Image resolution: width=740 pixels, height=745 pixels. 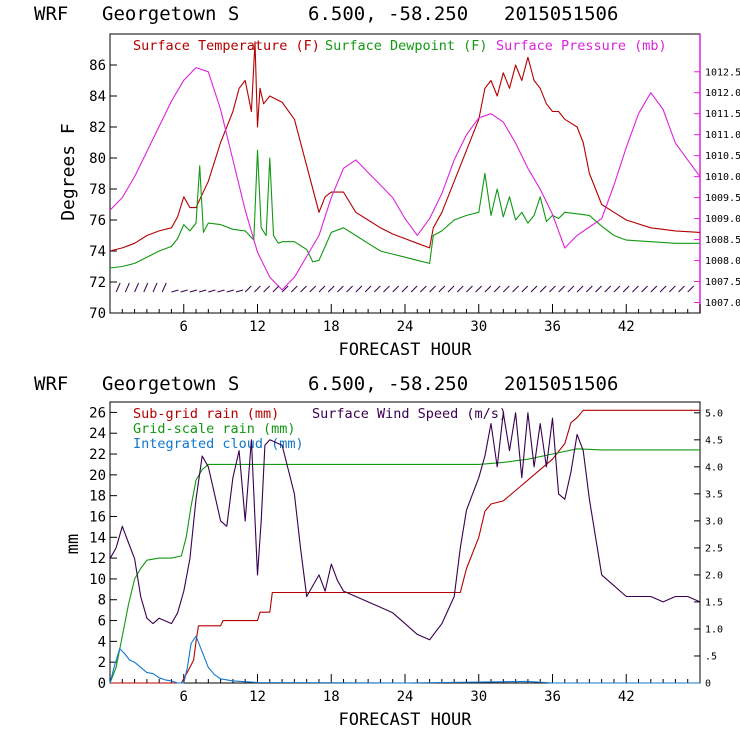 What do you see at coordinates (73, 544) in the screenshot?
I see `bottom-y-axis-label: mm` at bounding box center [73, 544].